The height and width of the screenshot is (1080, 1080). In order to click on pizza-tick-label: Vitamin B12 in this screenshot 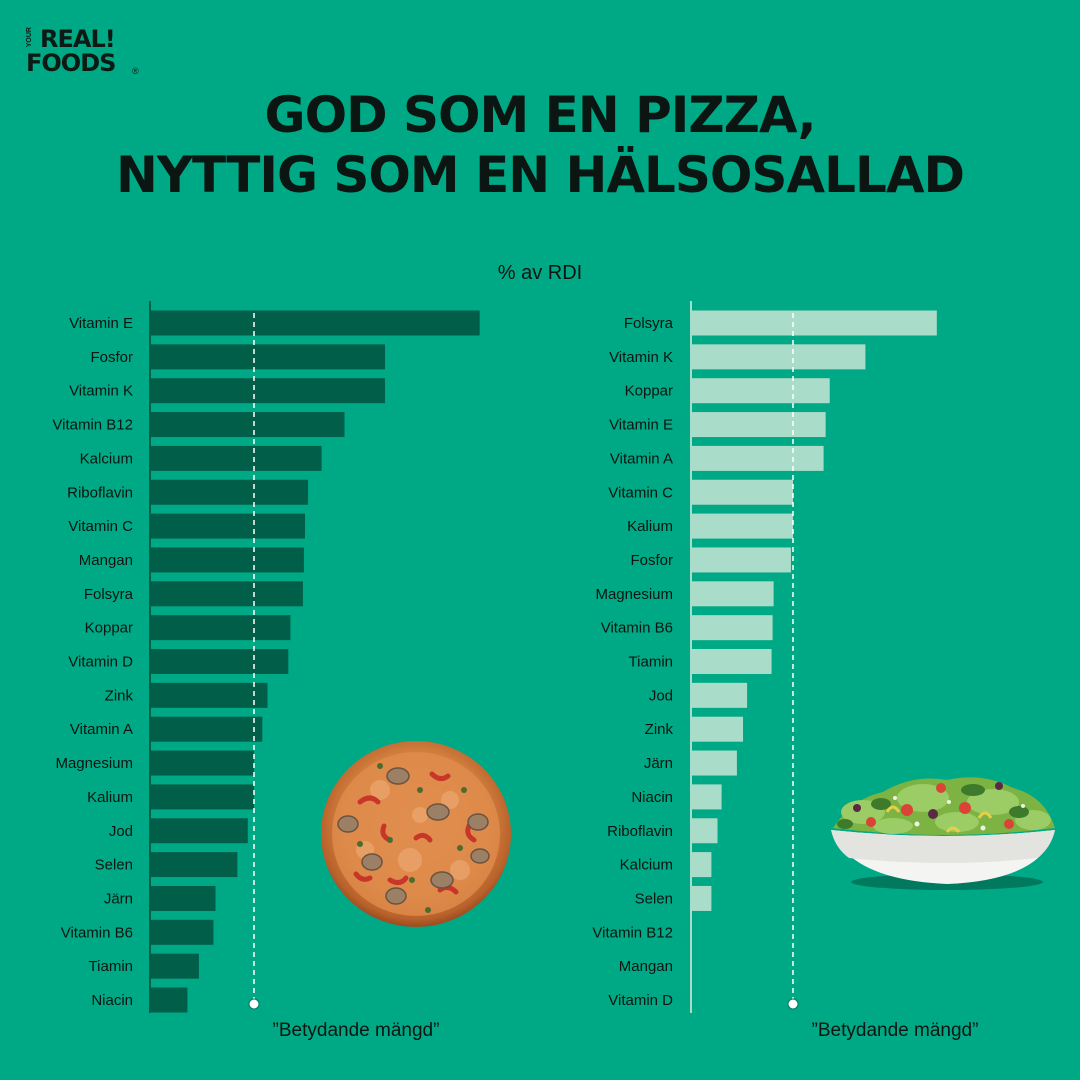, I will do `click(92, 425)`.